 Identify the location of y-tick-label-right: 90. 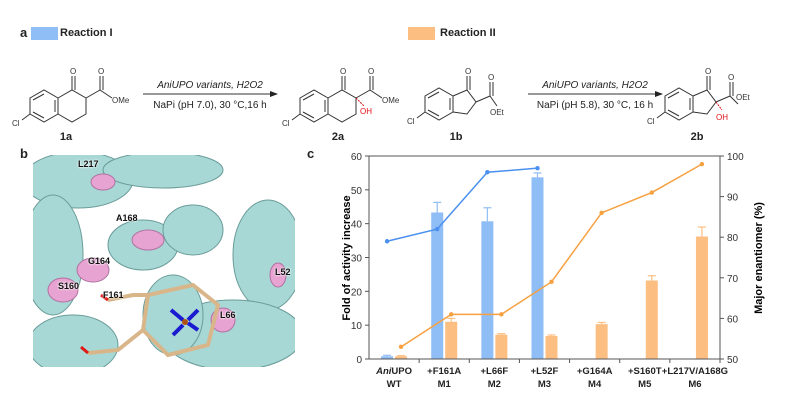
(733, 198).